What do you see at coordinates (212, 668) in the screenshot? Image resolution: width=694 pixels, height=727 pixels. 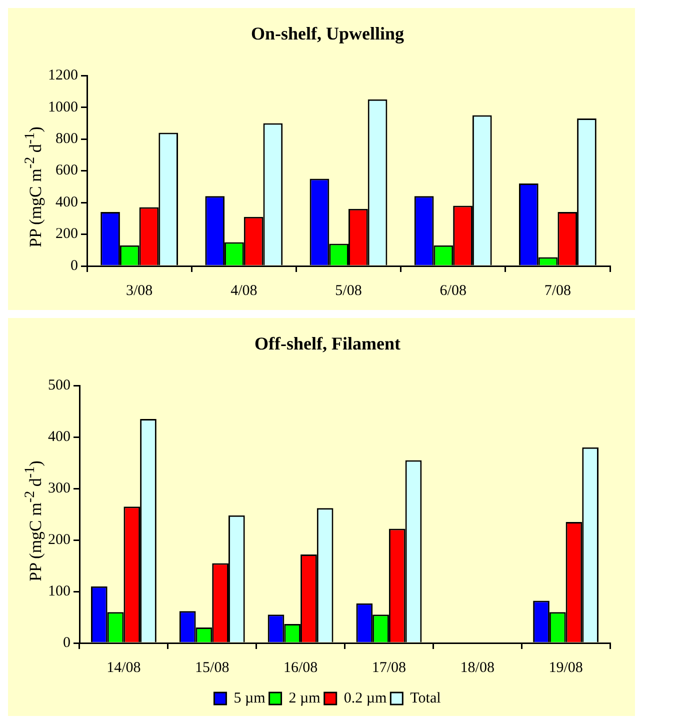 I see `x-tick-label: 15/08` at bounding box center [212, 668].